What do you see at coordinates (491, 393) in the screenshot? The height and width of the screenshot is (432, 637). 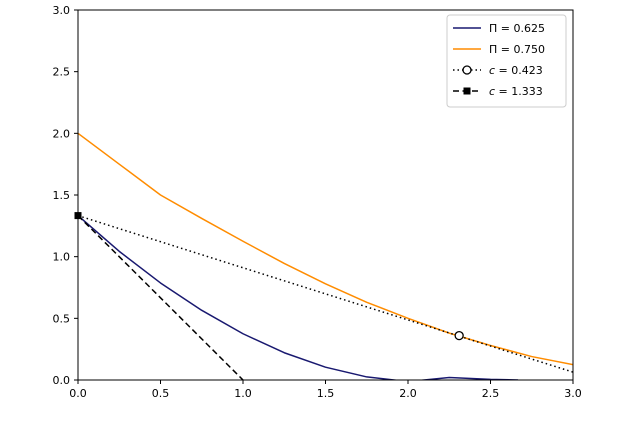 I see `x-tick-label: 2.5` at bounding box center [491, 393].